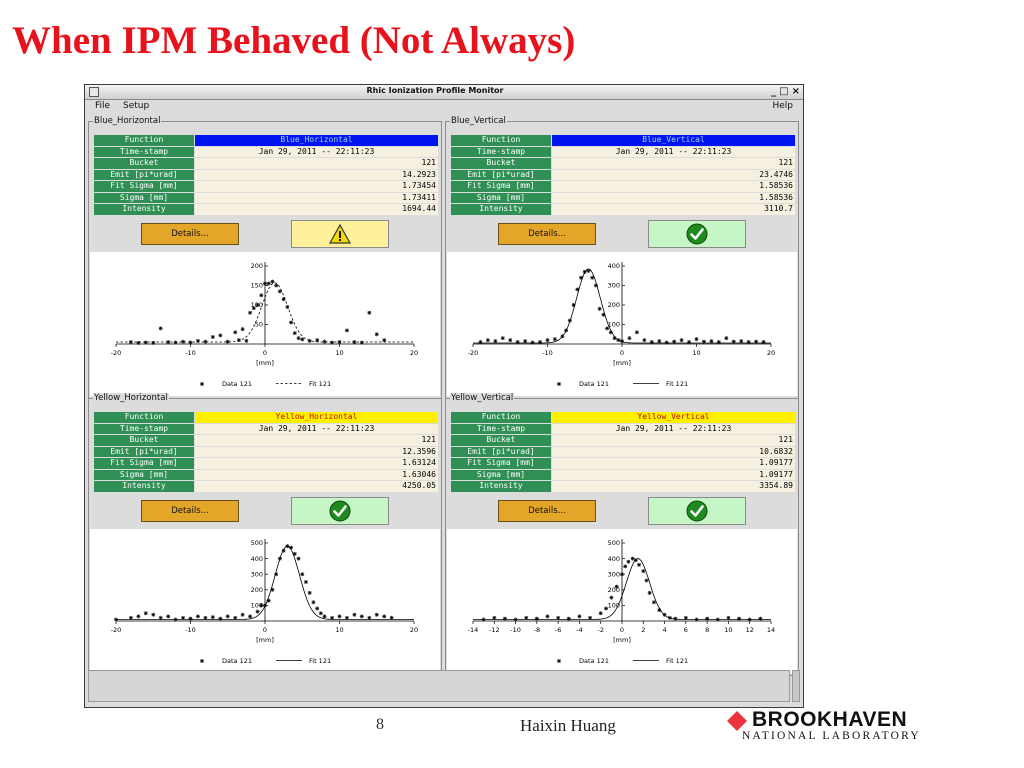 The image size is (1024, 768). Describe the element at coordinates (795, 91) in the screenshot. I see `close-icon: ×` at that location.